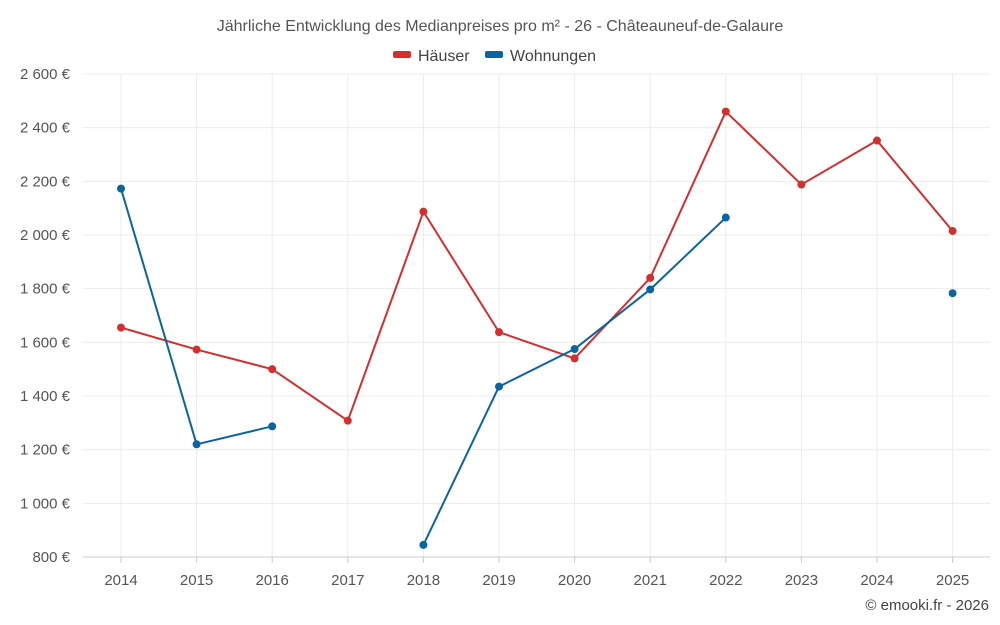 This screenshot has width=1000, height=625. What do you see at coordinates (196, 580) in the screenshot?
I see `x-tick-label: 2015` at bounding box center [196, 580].